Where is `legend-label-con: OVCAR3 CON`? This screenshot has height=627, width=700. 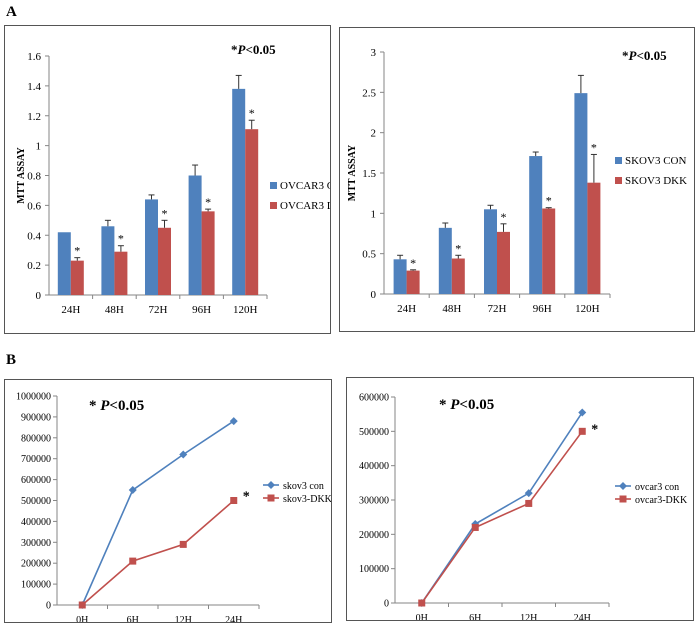
legend-label-con: OVCAR3 CON is located at coordinates (305, 186).